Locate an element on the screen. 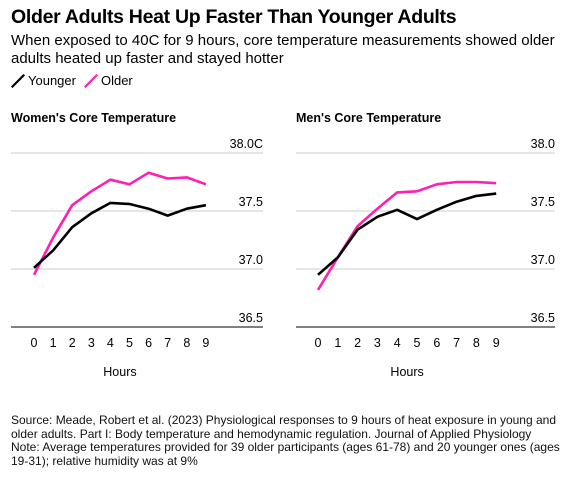 Image resolution: width=577 pixels, height=488 pixels. legend-label-older: Older is located at coordinates (116, 80).